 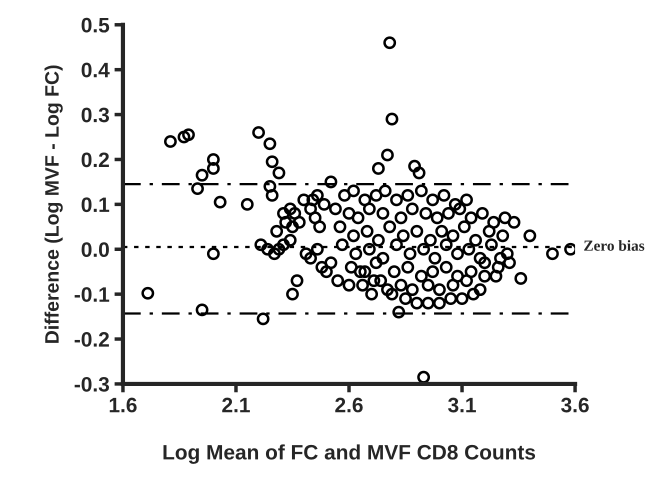 What do you see at coordinates (96, 70) in the screenshot?
I see `y-tick-label: 0.4` at bounding box center [96, 70].